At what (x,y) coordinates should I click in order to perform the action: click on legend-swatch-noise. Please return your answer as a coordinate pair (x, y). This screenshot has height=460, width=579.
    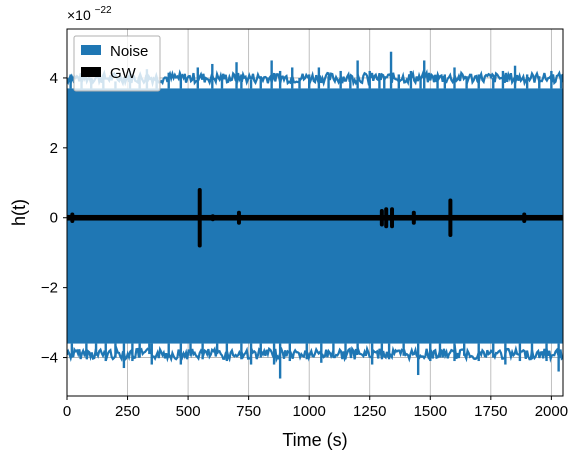
    Looking at the image, I should click on (91, 50).